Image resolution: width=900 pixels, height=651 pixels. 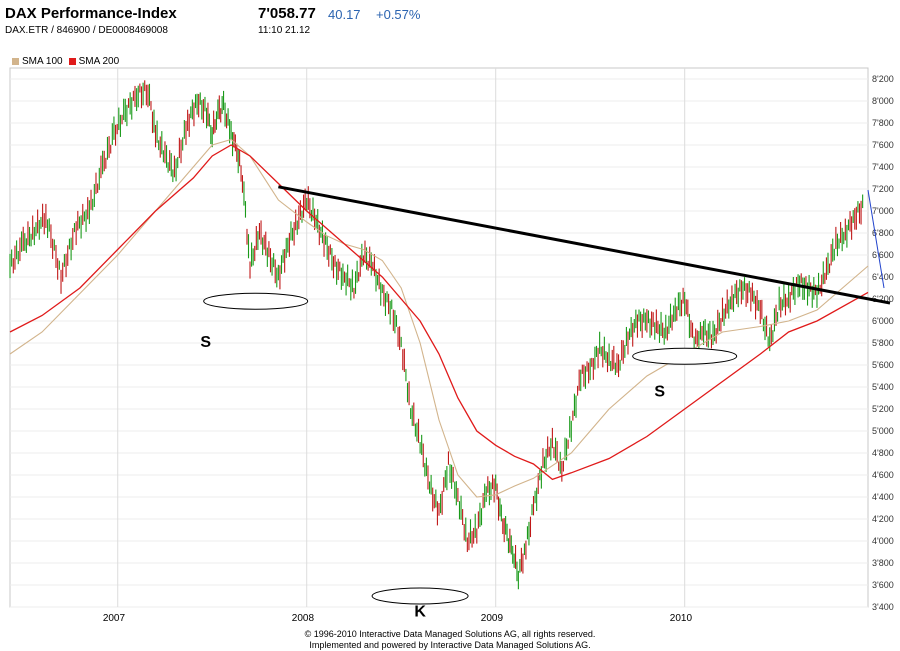 I want to click on y-tick-label: 4'400, so click(x=883, y=497).